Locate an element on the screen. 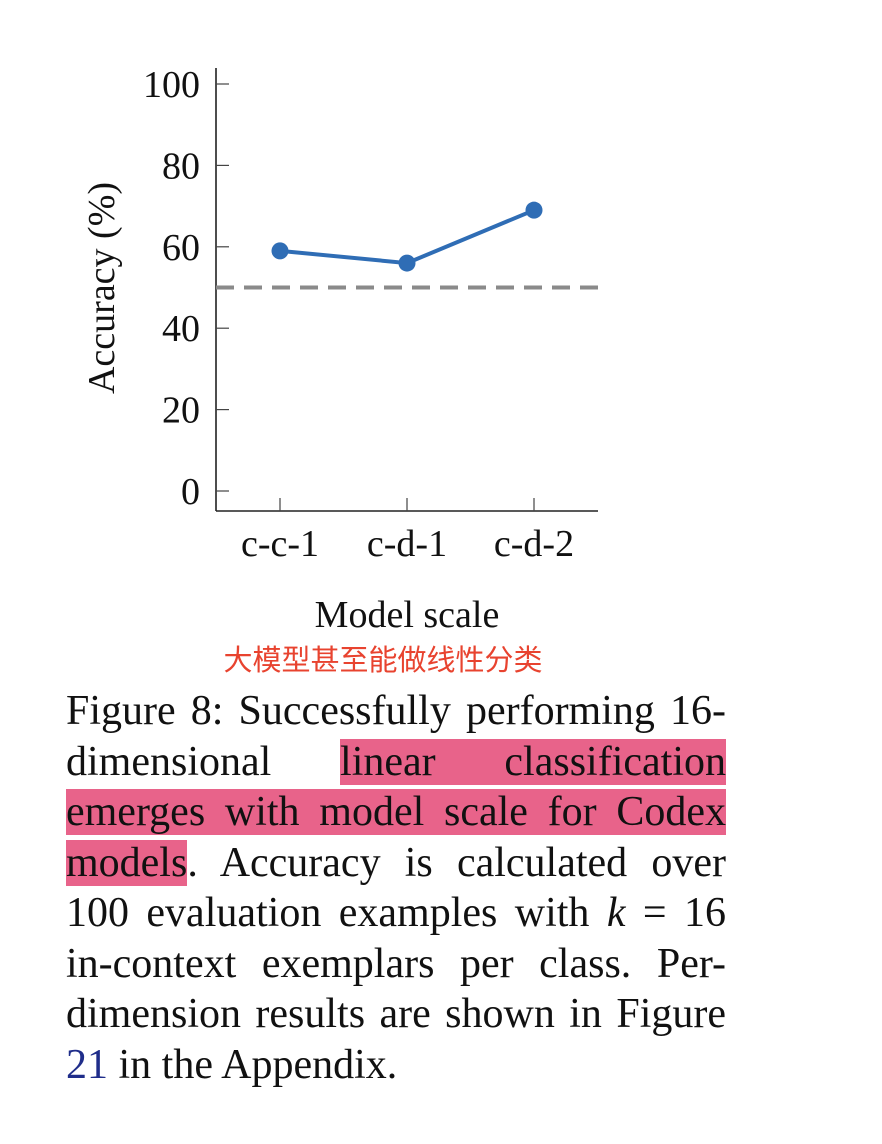 This screenshot has height=1144, width=882. y-tick-label: 0 is located at coordinates (190, 492).